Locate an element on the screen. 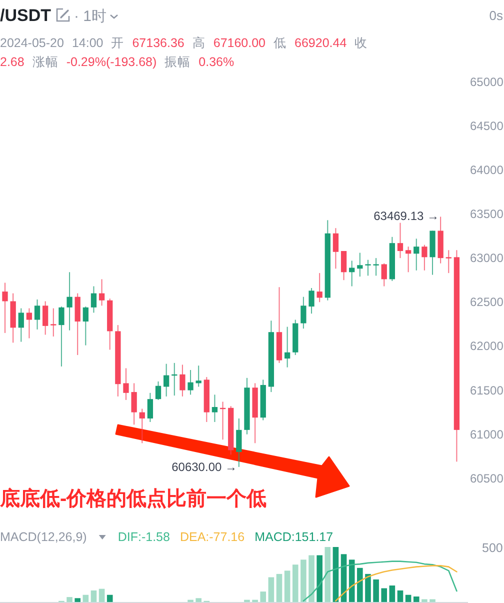 This screenshot has height=603, width=504. y-tick-label: 62500 is located at coordinates (487, 302).